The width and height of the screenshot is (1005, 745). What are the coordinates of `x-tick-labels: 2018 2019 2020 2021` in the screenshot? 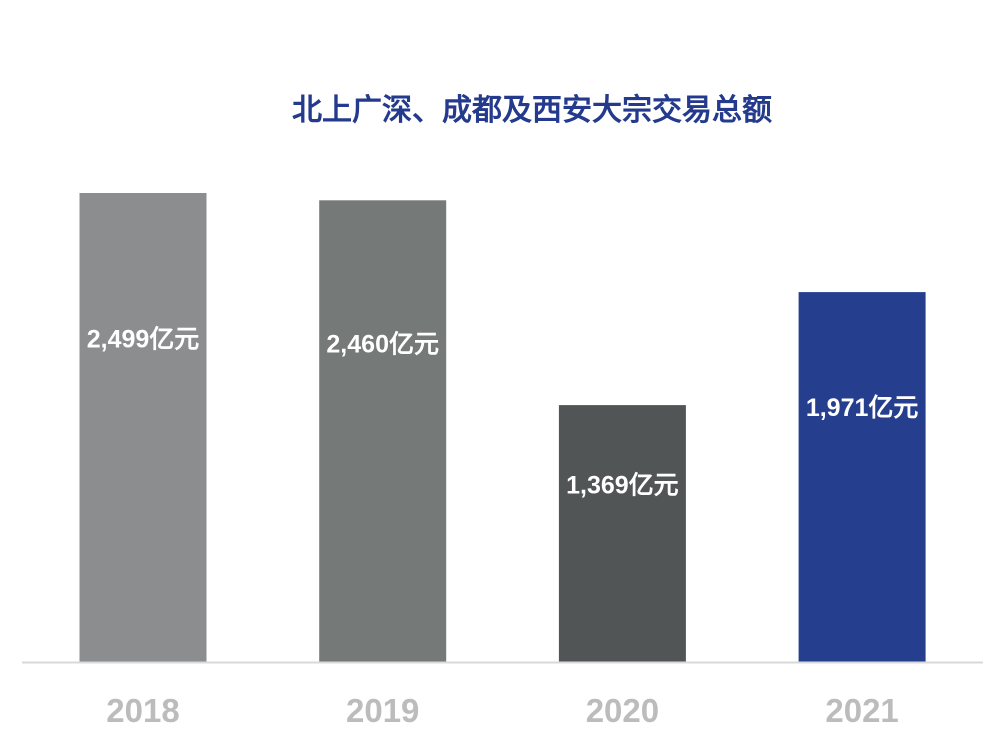 It's located at (502, 710).